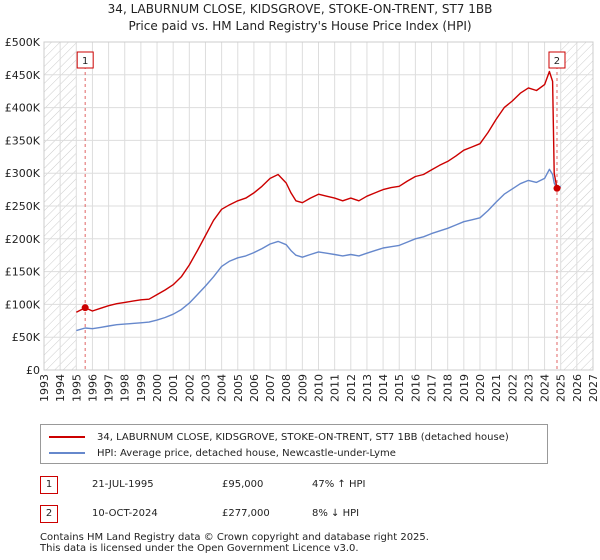  Describe the element at coordinates (432, 388) in the screenshot. I see `x-tick-label: 2017` at that location.